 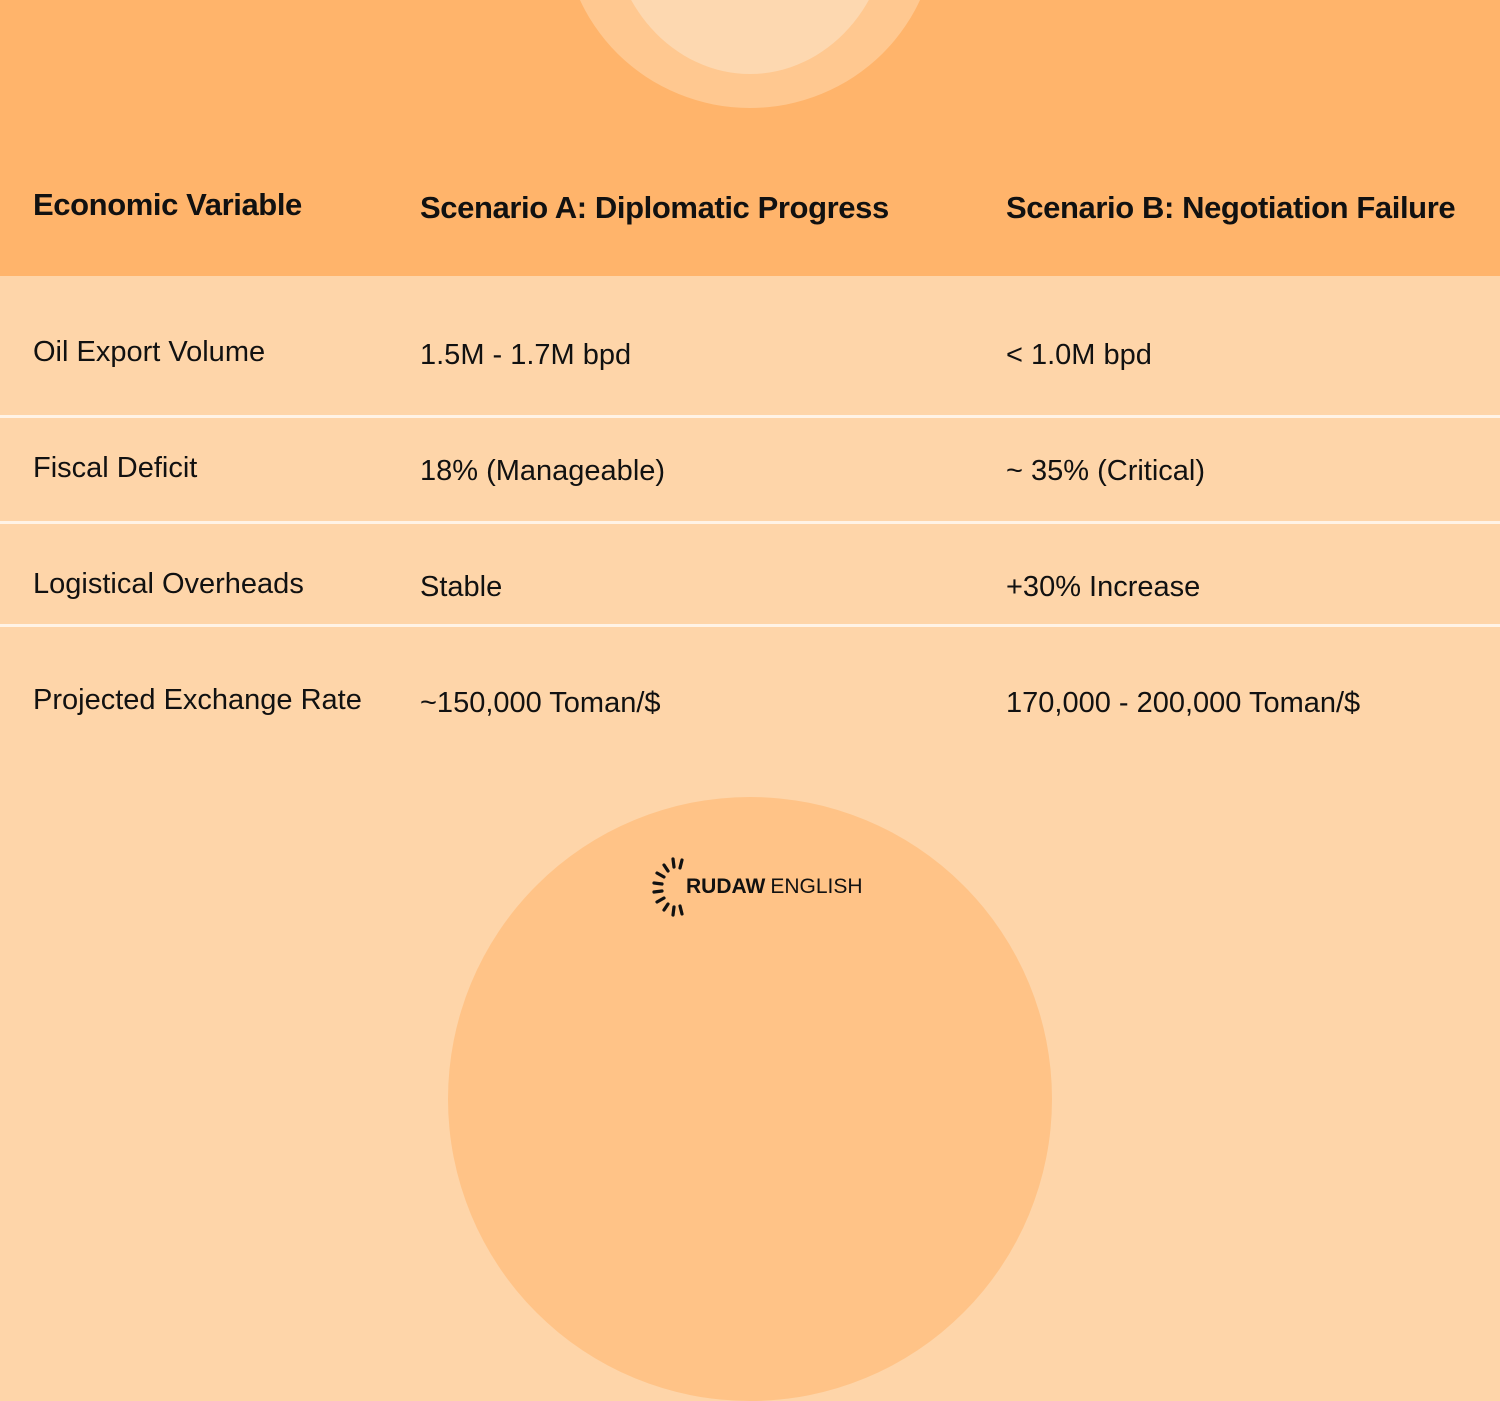 What do you see at coordinates (1183, 703) in the screenshot?
I see `row-exchange-rate-scenario-b: 170,000 - 200,000 Toman/$` at bounding box center [1183, 703].